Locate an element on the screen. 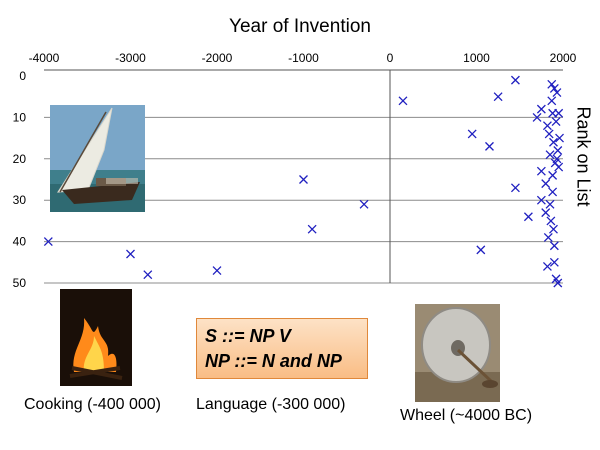 This screenshot has height=450, width=600. x-tick-label: -4000 is located at coordinates (44, 58).